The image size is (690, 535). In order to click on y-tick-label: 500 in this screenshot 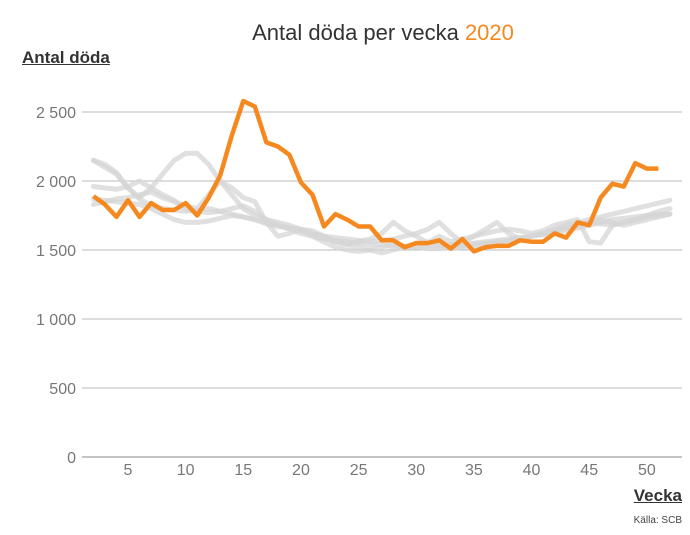, I will do `click(62, 389)`.